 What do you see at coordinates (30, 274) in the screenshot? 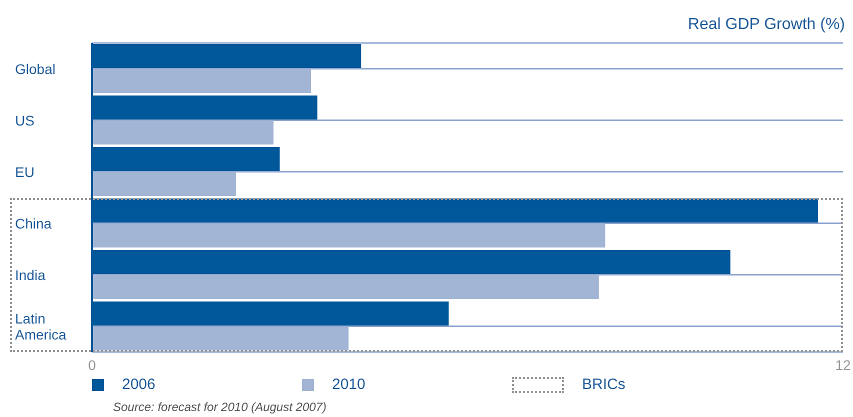
I see `y-tick-label: India` at bounding box center [30, 274].